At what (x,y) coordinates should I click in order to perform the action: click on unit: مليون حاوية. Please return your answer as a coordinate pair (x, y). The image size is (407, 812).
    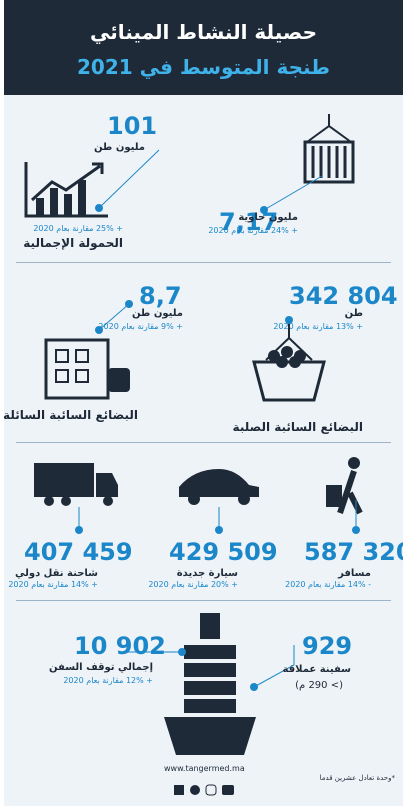
    Looking at the image, I should click on (268, 217).